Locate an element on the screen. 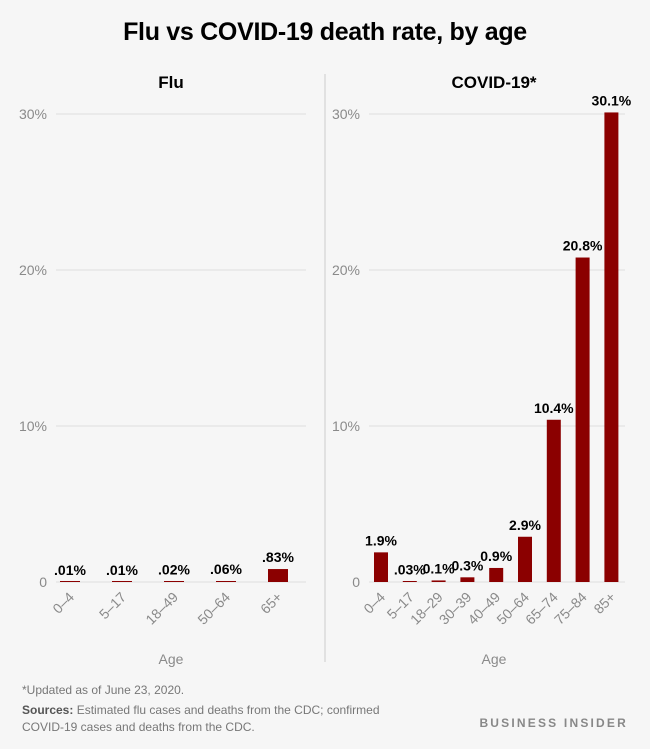 This screenshot has width=650, height=749. covid-data-label: 0.3% is located at coordinates (467, 565).